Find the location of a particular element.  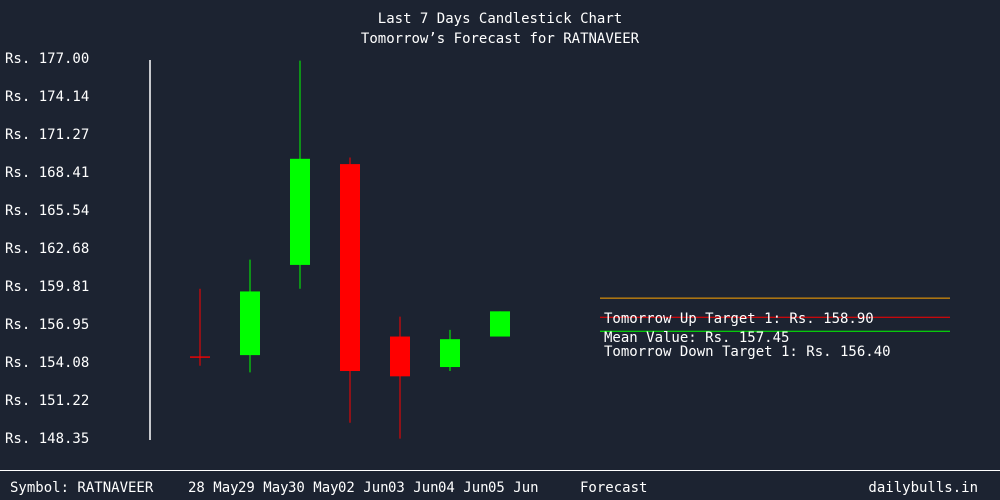

x-tick-label: 30 May is located at coordinates (313, 488).